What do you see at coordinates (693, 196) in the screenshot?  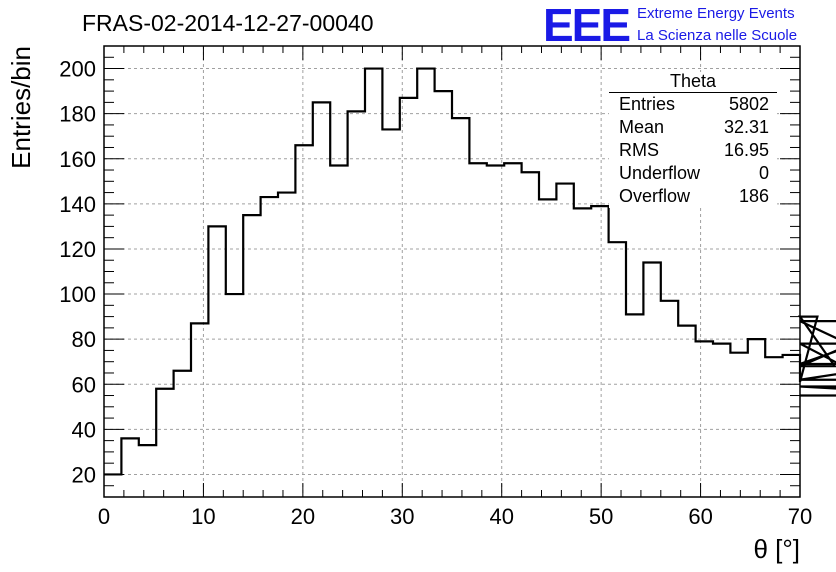 I see `stats-row-overflow: Overflow 186` at bounding box center [693, 196].